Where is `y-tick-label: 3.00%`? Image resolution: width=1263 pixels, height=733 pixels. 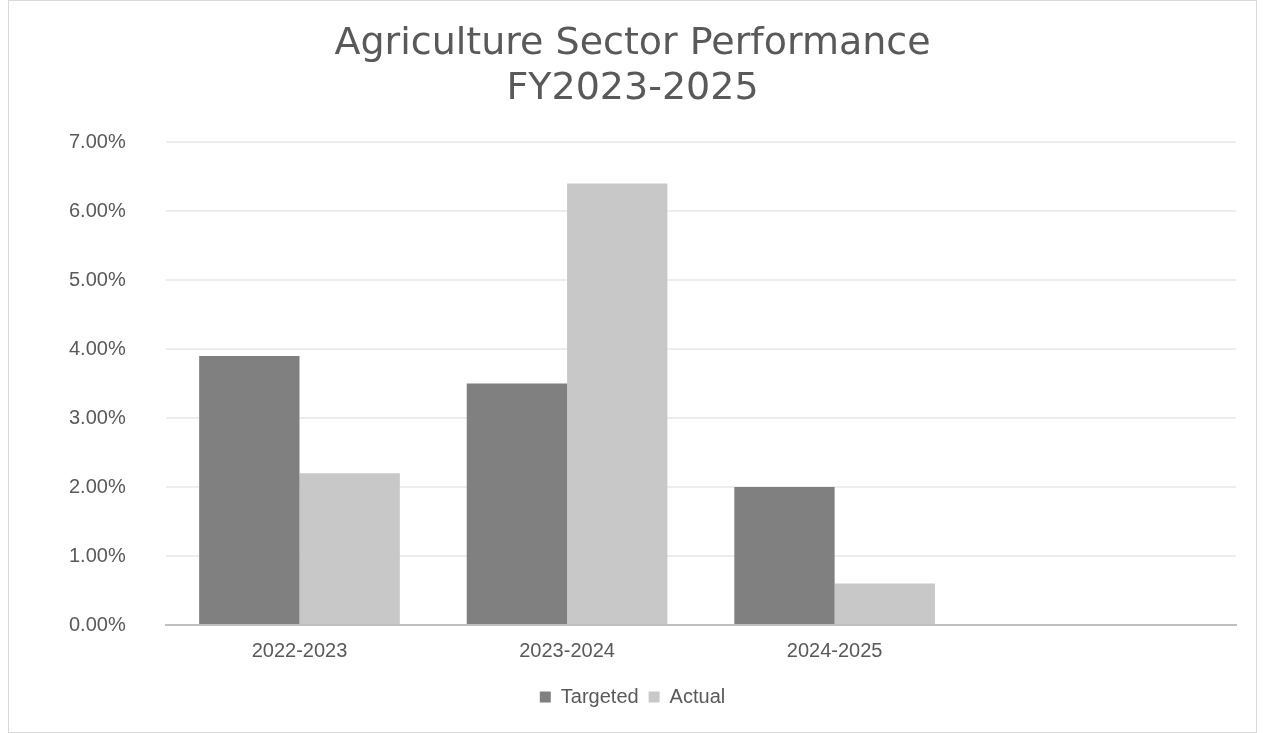 y-tick-label: 3.00% is located at coordinates (97, 416).